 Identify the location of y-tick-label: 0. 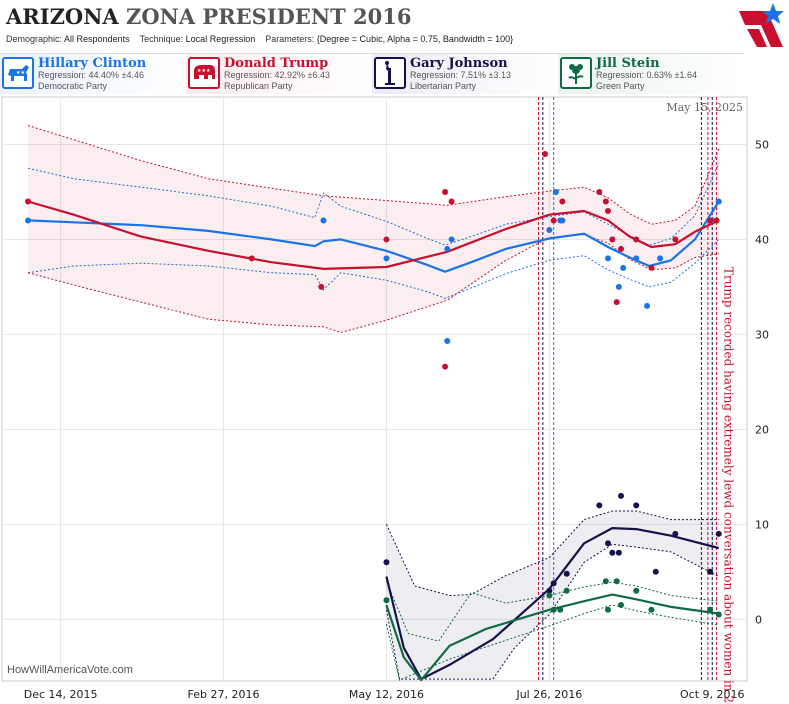
(758, 619).